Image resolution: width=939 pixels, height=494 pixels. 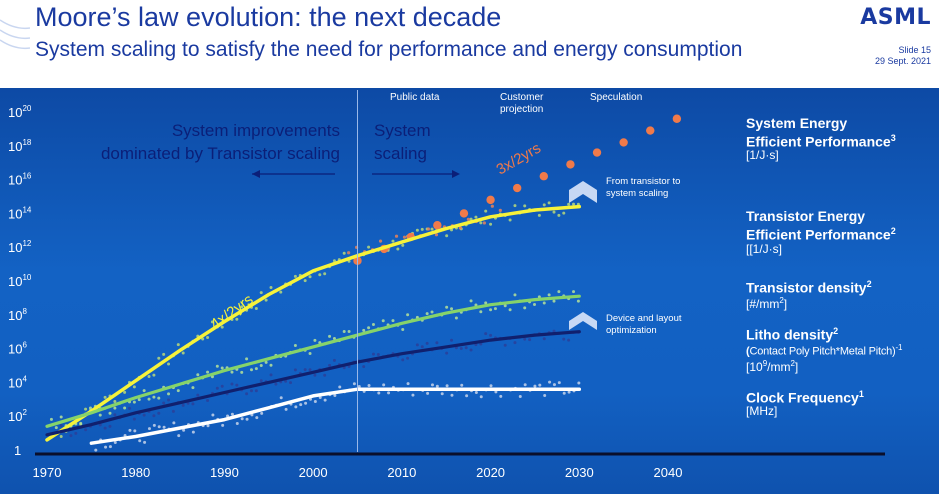 I want to click on legend-litho-density: Litho density2, so click(x=792, y=333).